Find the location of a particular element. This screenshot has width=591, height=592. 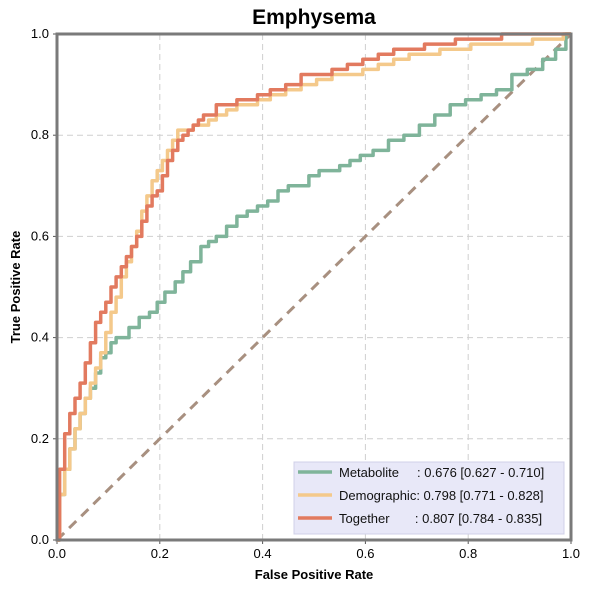

x-axis-label: False Positive Rate is located at coordinates (314, 574).